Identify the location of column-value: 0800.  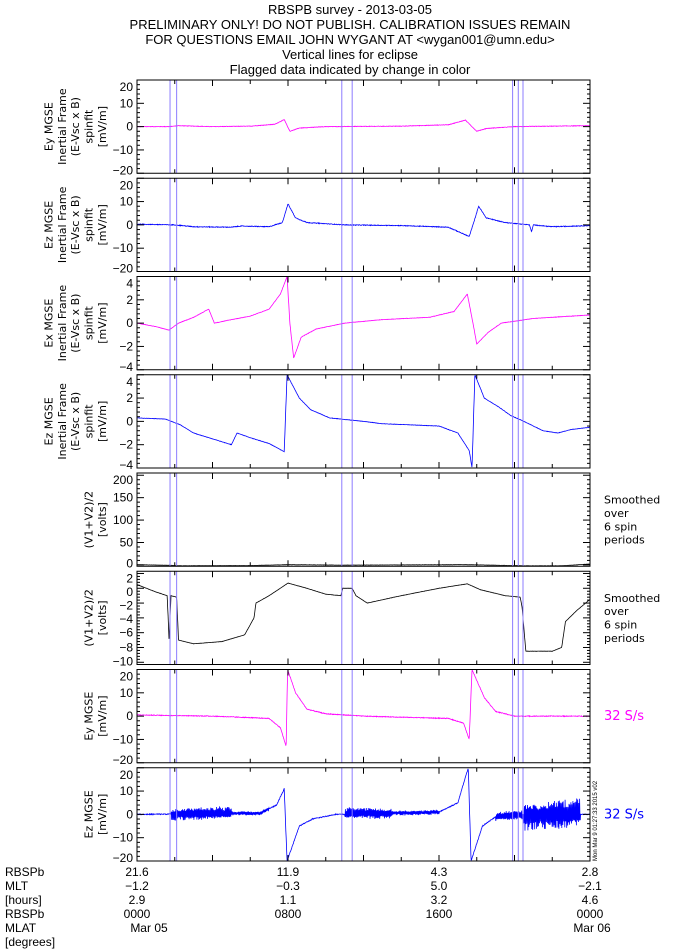
(288, 914).